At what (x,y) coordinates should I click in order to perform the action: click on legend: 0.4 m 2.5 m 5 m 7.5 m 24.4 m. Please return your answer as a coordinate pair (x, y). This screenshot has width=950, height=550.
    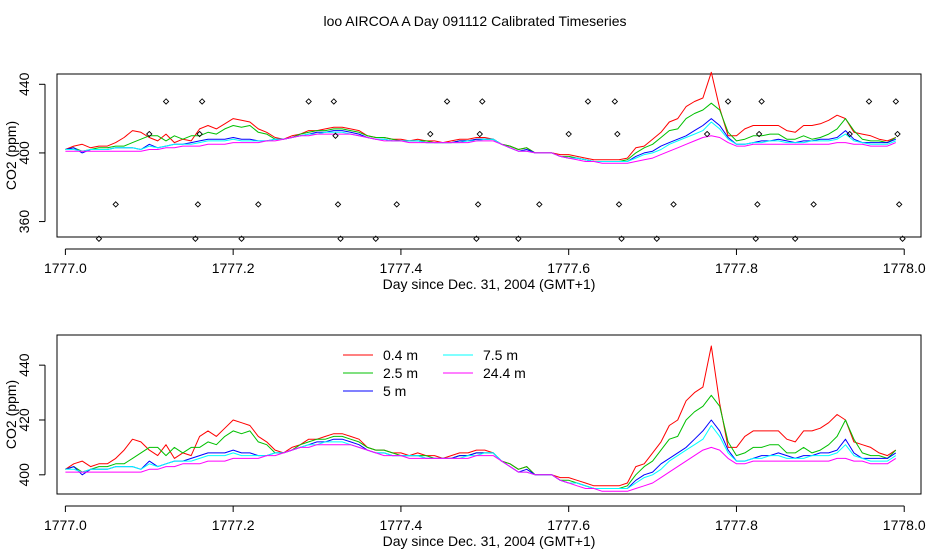
    Looking at the image, I should click on (434, 373).